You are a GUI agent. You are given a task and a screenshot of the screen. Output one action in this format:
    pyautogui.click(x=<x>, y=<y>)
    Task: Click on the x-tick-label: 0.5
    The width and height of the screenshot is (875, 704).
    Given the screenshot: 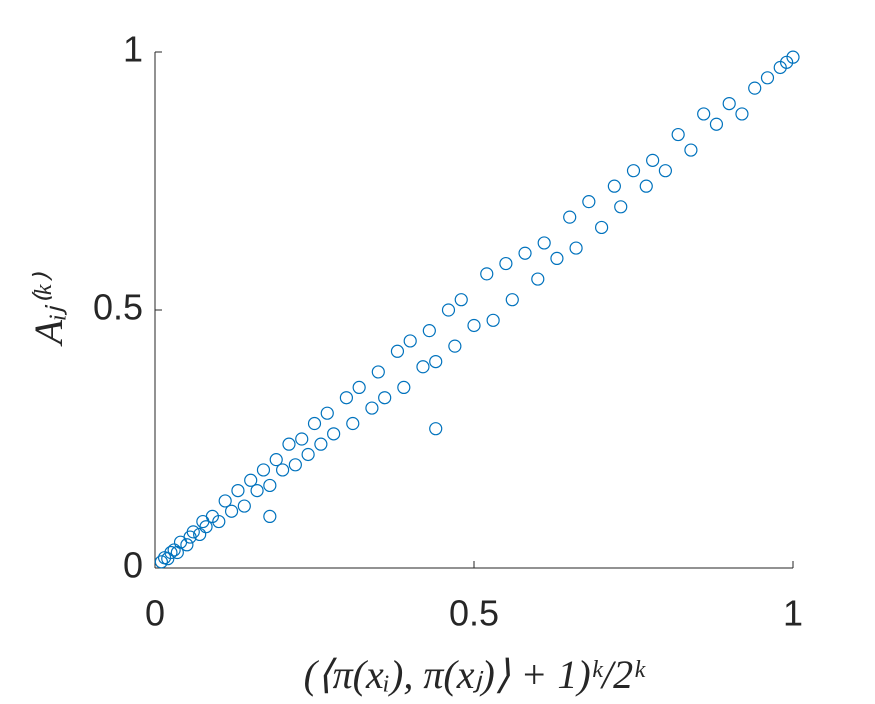 What is the action you would take?
    pyautogui.click(x=474, y=613)
    